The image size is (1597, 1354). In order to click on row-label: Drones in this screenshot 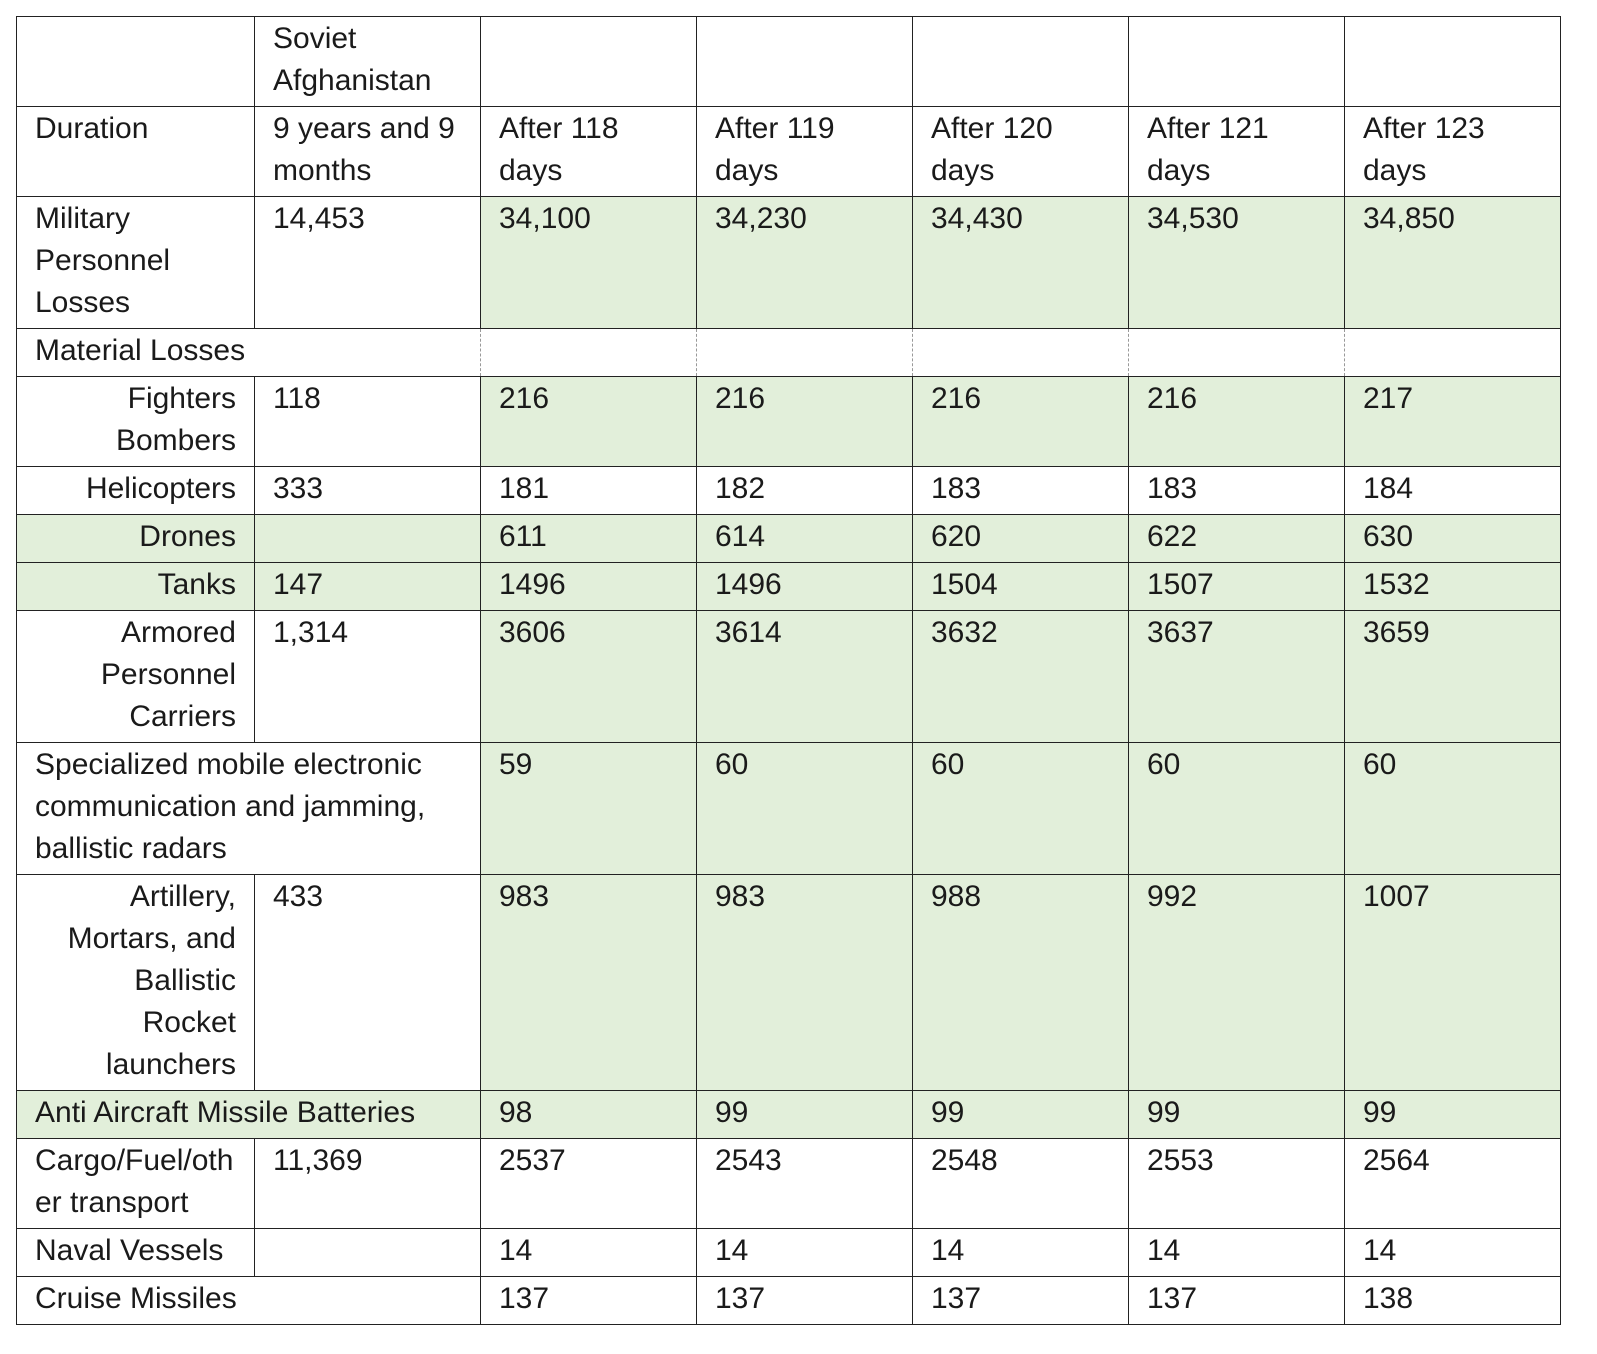, I will do `click(135, 538)`.